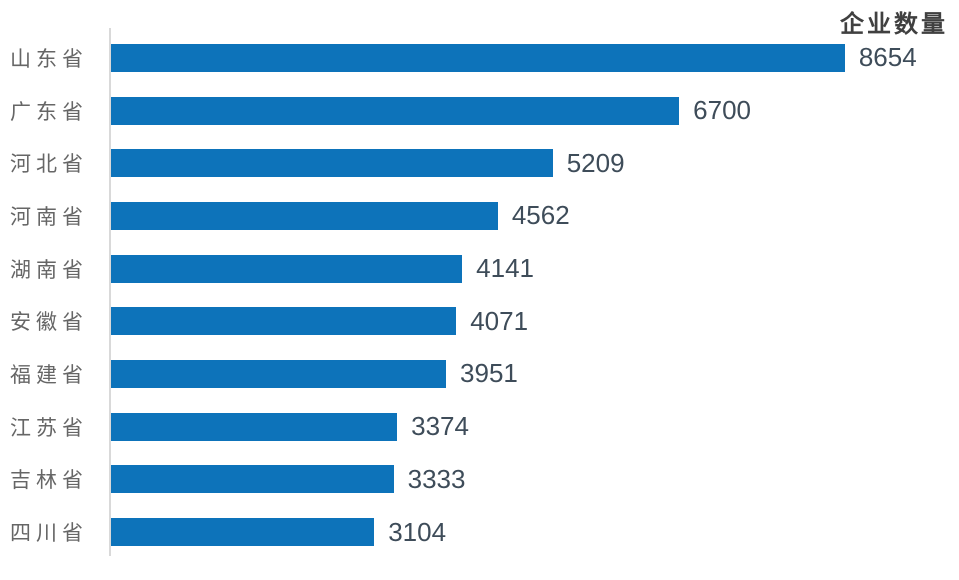 This screenshot has height=580, width=959. Describe the element at coordinates (49, 165) in the screenshot. I see `category-label: 河北省` at that location.